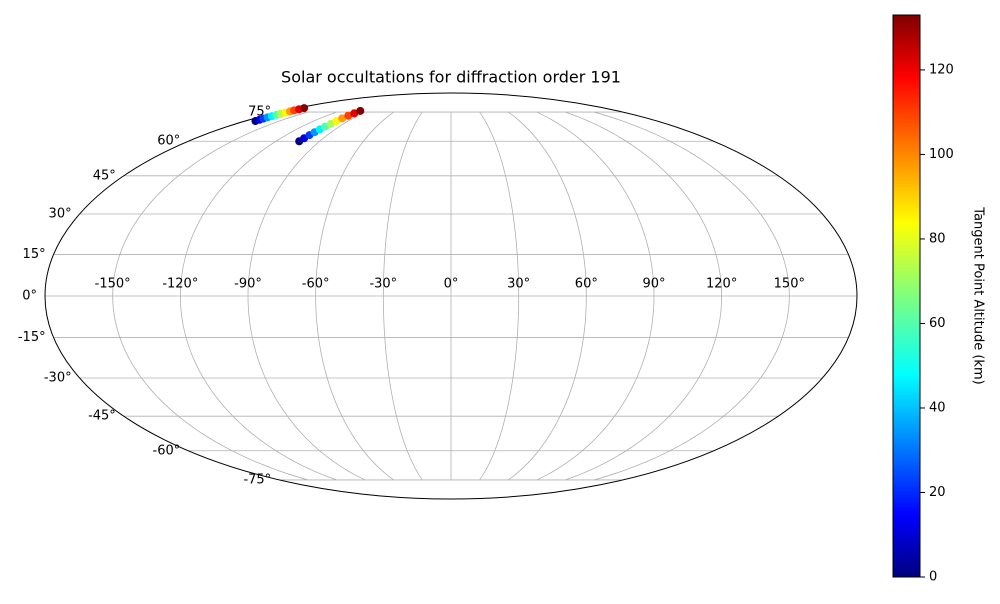 The width and height of the screenshot is (1000, 604). What do you see at coordinates (29, 296) in the screenshot?
I see `y-tick-label: 0°` at bounding box center [29, 296].